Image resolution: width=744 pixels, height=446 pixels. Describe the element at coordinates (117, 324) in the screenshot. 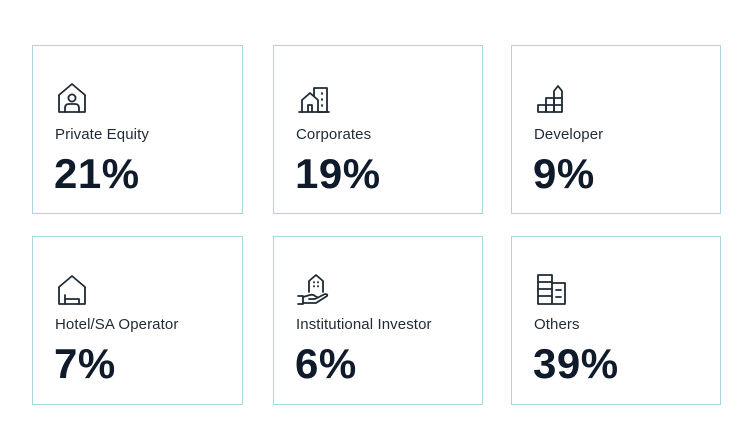

I see `card-label: Hotel/SA Operator` at that location.